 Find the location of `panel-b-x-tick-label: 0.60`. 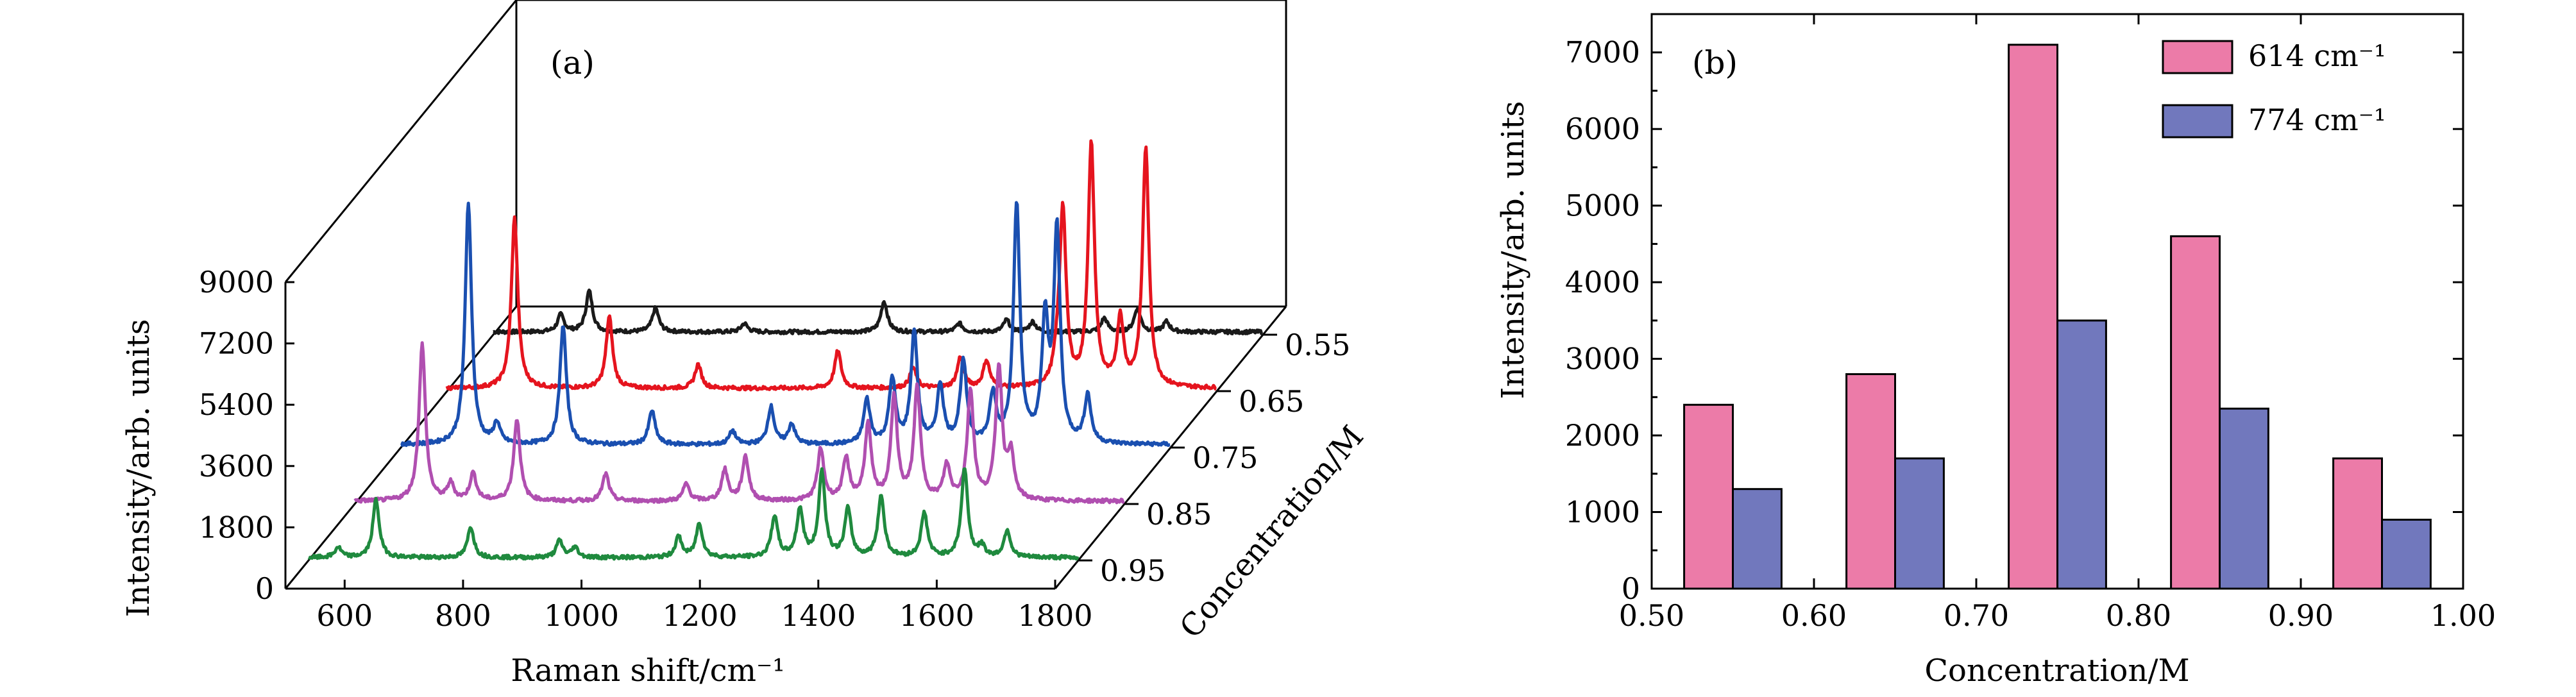

panel-b-x-tick-label: 0.60 is located at coordinates (1814, 615).